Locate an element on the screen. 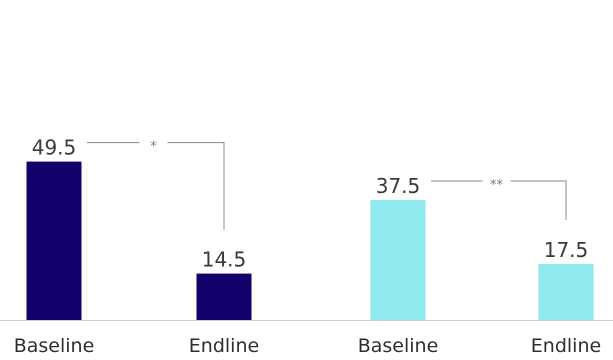 The image size is (613, 360). category-label-1: Endline is located at coordinates (224, 346).